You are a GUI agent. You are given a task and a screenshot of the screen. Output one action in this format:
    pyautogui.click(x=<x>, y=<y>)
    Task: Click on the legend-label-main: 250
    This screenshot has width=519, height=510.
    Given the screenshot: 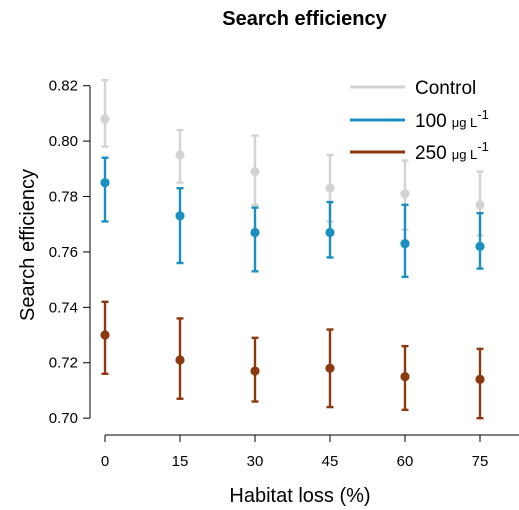 What is the action you would take?
    pyautogui.click(x=431, y=153)
    